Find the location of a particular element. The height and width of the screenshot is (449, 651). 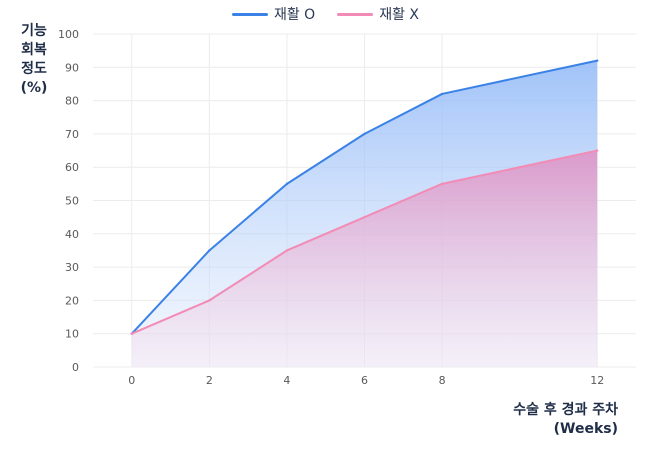

x-tick-label: 8 is located at coordinates (442, 380).